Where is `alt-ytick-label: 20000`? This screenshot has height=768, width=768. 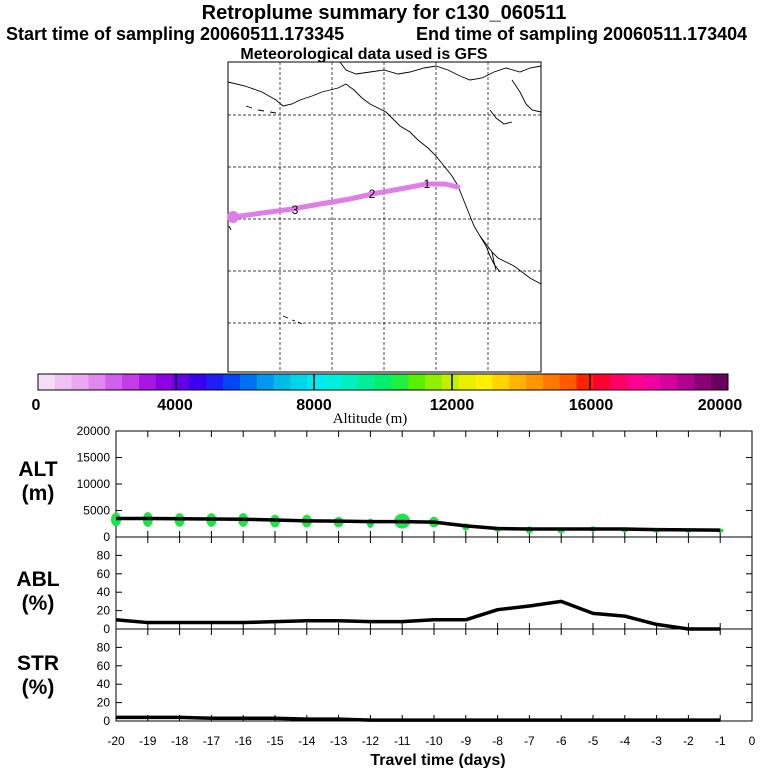 alt-ytick-label: 20000 is located at coordinates (94, 431).